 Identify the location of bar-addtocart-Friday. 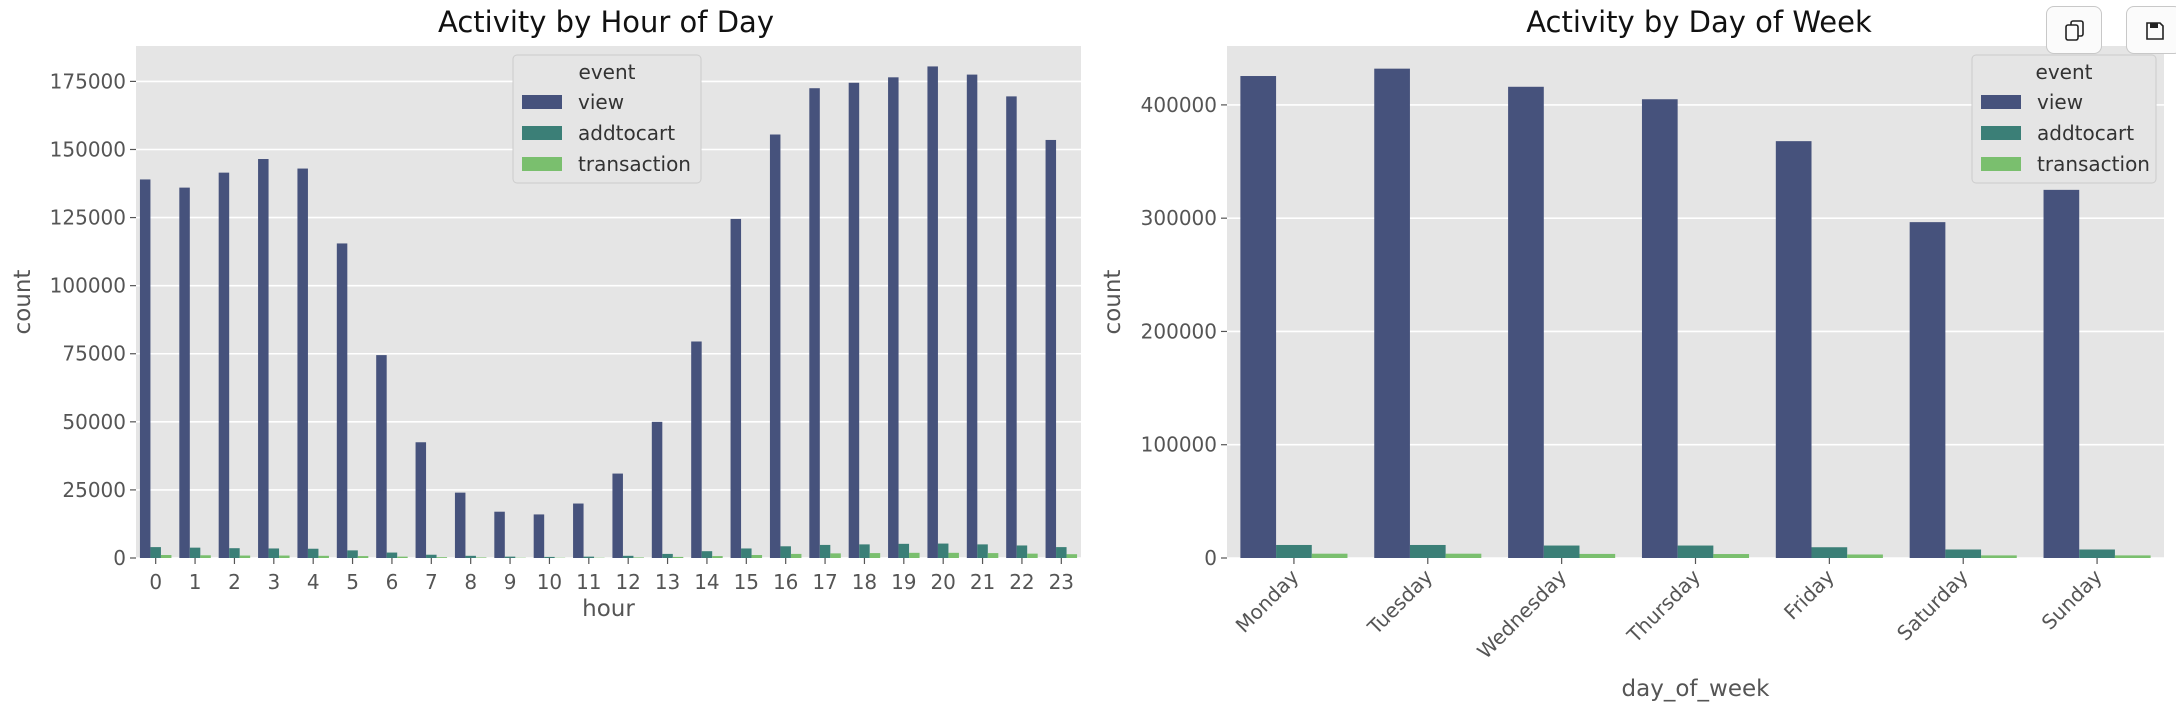
(1829, 552).